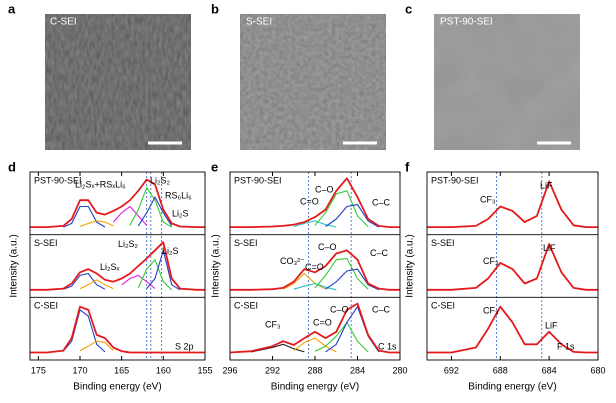  I want to click on peak-label: Li₂Sₓ+RSₓLi₆, so click(100, 184).